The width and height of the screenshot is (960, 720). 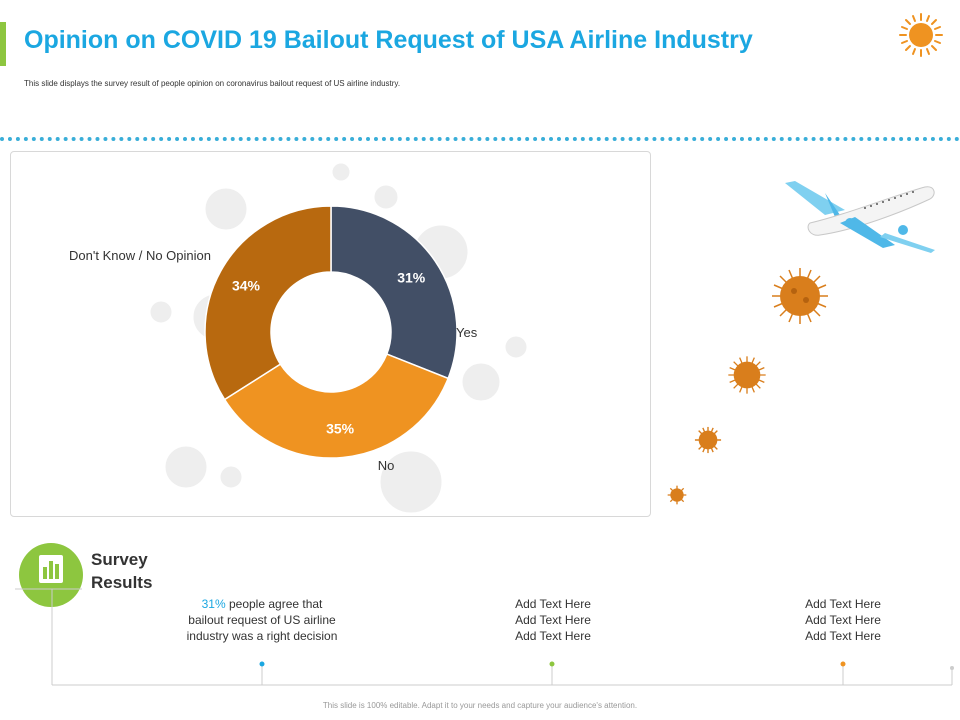 What do you see at coordinates (921, 35) in the screenshot?
I see `sun-icon` at bounding box center [921, 35].